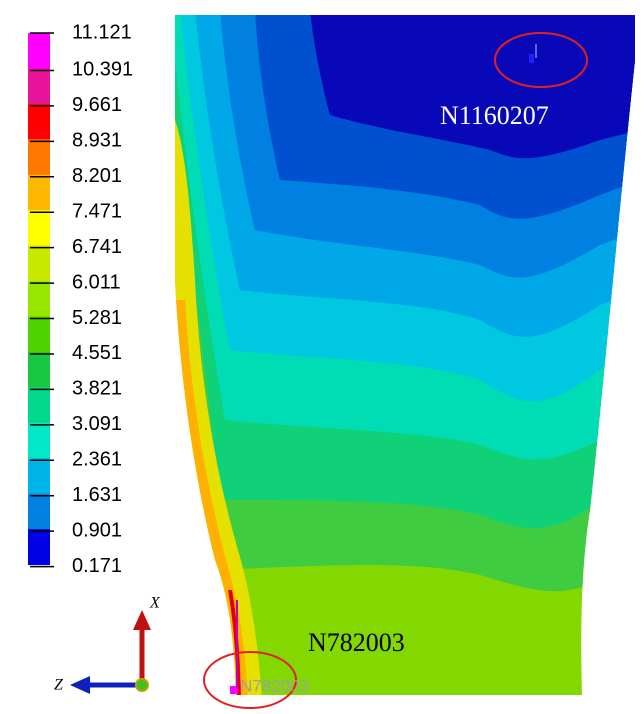 Image resolution: width=644 pixels, height=714 pixels. I want to click on legend-label: 10.391, so click(102, 70).